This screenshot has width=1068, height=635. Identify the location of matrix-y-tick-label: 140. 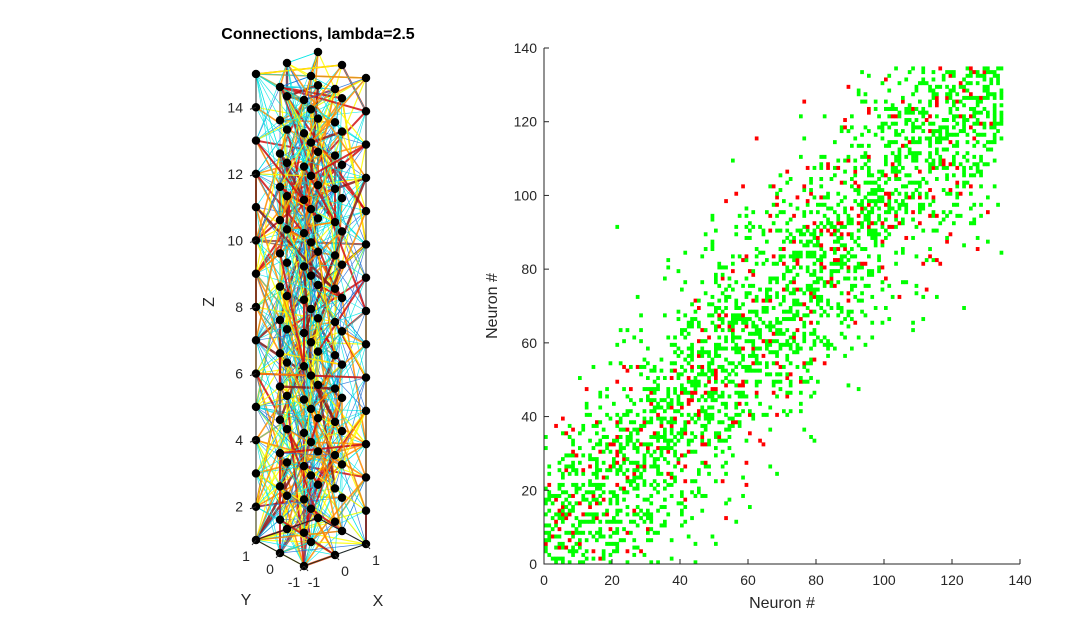
(526, 48).